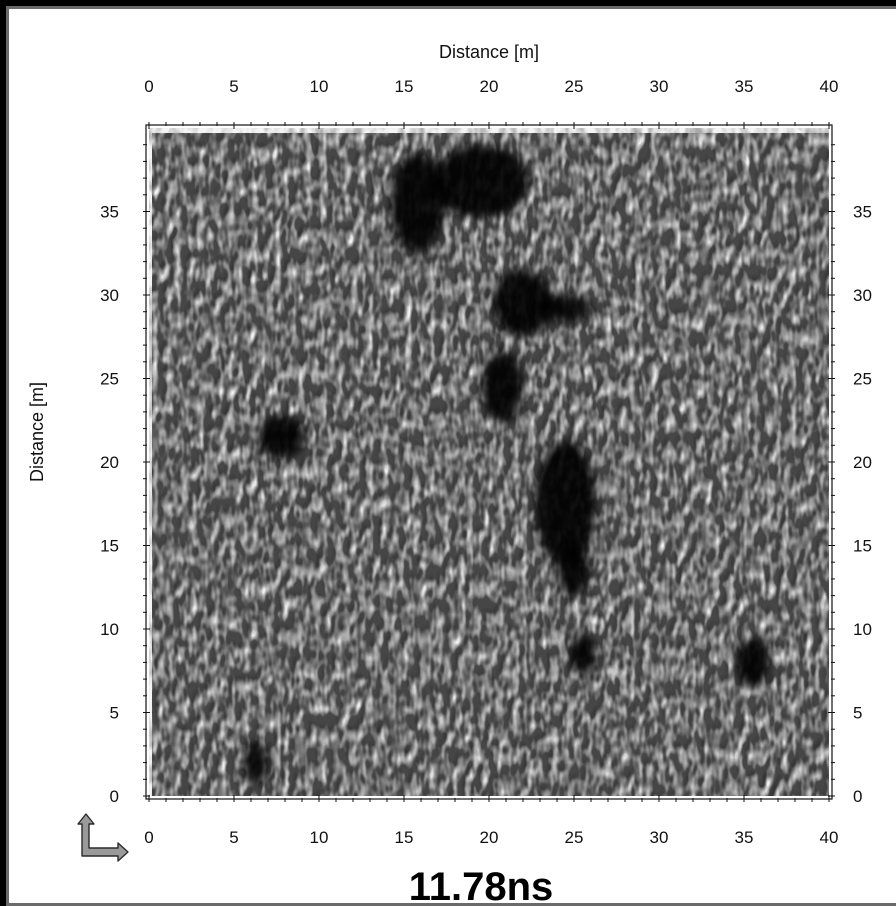 This screenshot has height=906, width=896. I want to click on y-tick-label-left: 10, so click(109, 629).